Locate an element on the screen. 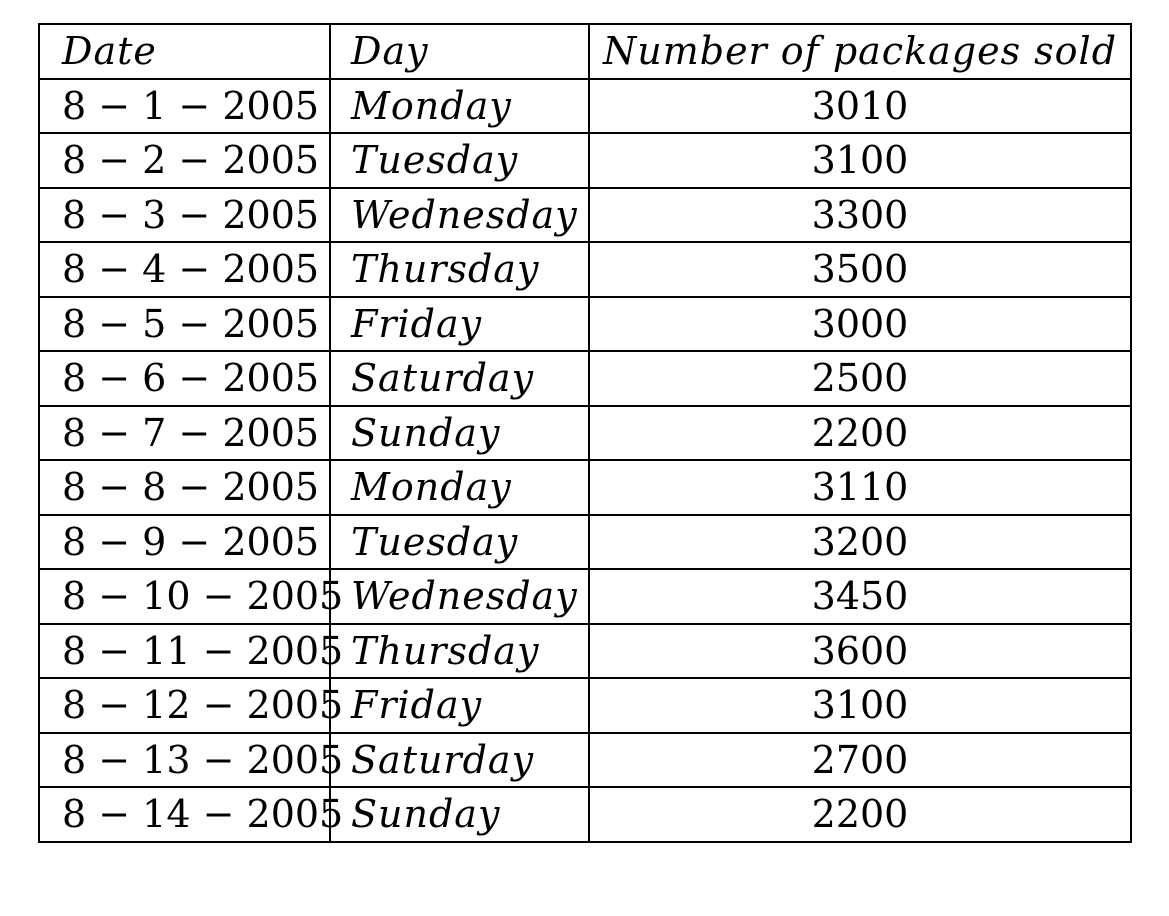  table-row: 8 − 2 − 2005 Tuesday 3100 is located at coordinates (585, 160).